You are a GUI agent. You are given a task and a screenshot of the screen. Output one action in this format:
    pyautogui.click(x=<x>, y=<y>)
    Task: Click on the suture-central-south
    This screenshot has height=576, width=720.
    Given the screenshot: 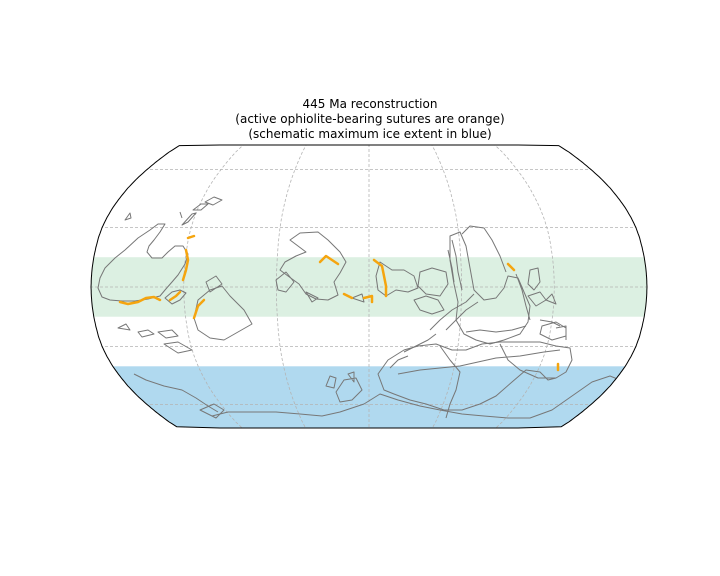 What is the action you would take?
    pyautogui.click(x=348, y=296)
    